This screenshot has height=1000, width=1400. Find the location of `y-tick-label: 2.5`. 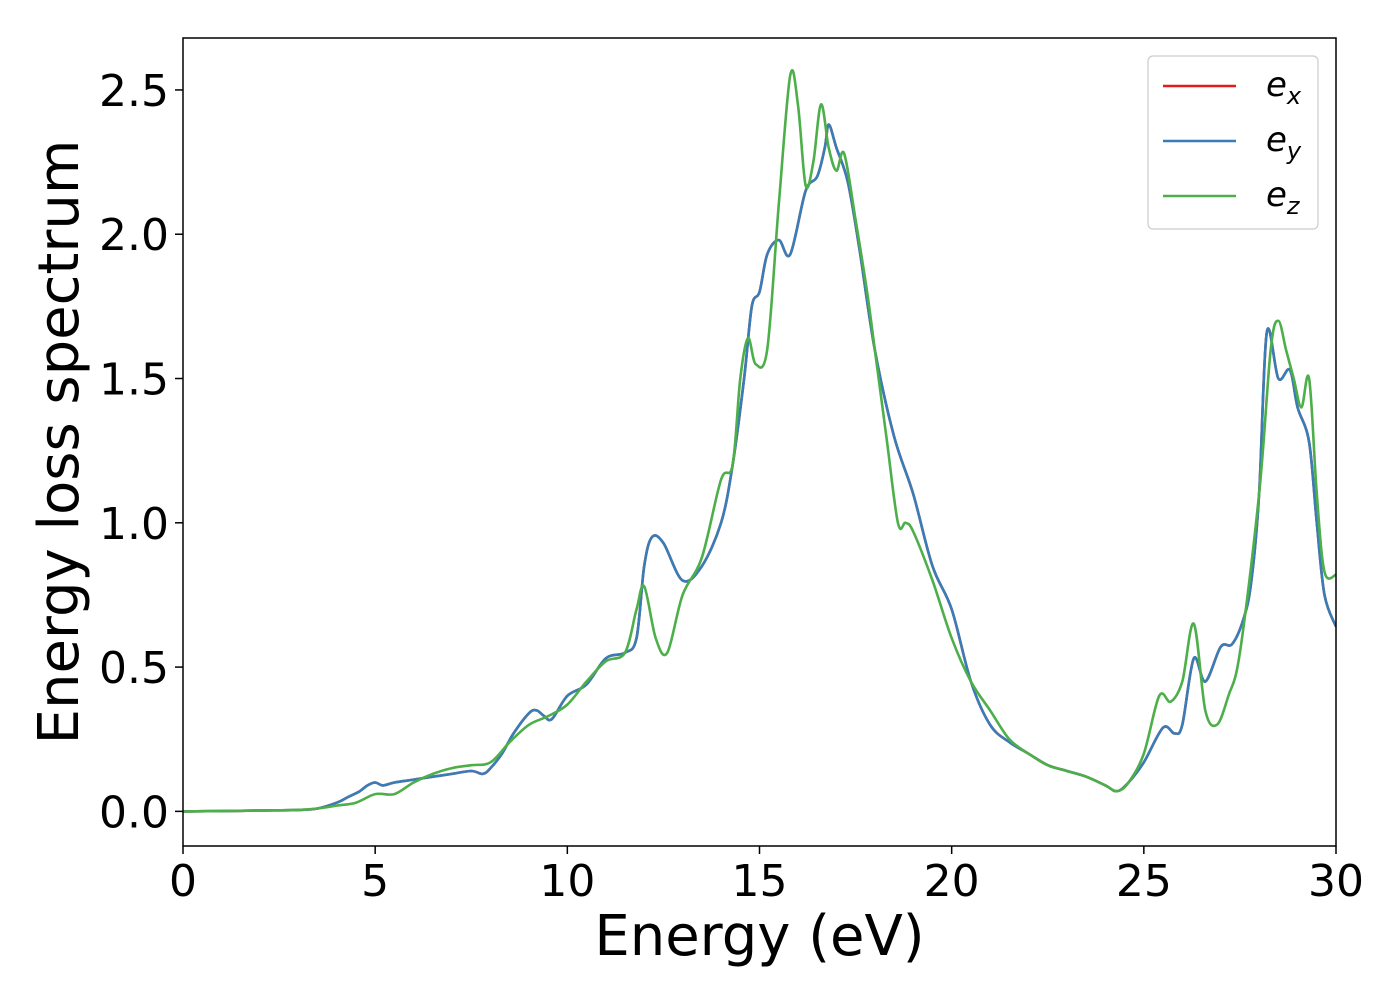

y-tick-label: 2.5 is located at coordinates (134, 91).